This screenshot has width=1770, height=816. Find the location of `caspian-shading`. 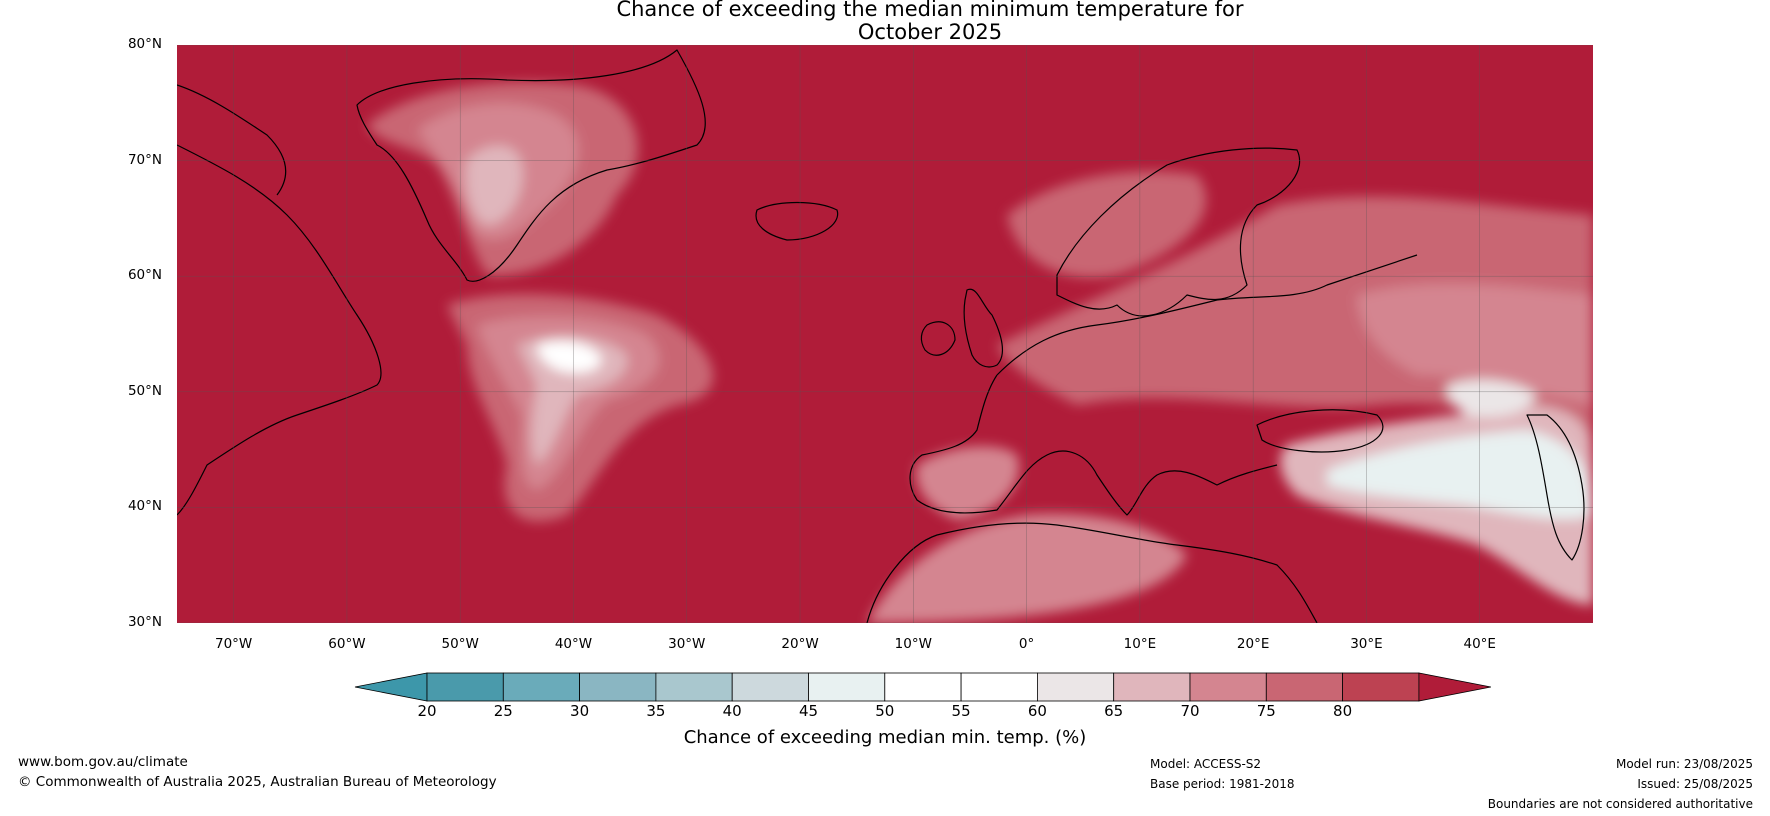

caspian-shading is located at coordinates (1491, 398).